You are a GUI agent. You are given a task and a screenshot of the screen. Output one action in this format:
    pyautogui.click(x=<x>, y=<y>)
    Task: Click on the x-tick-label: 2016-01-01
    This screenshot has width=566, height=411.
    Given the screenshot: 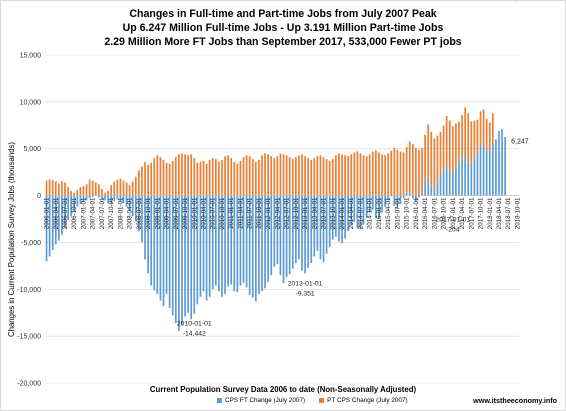 What is the action you would take?
    pyautogui.click(x=416, y=213)
    